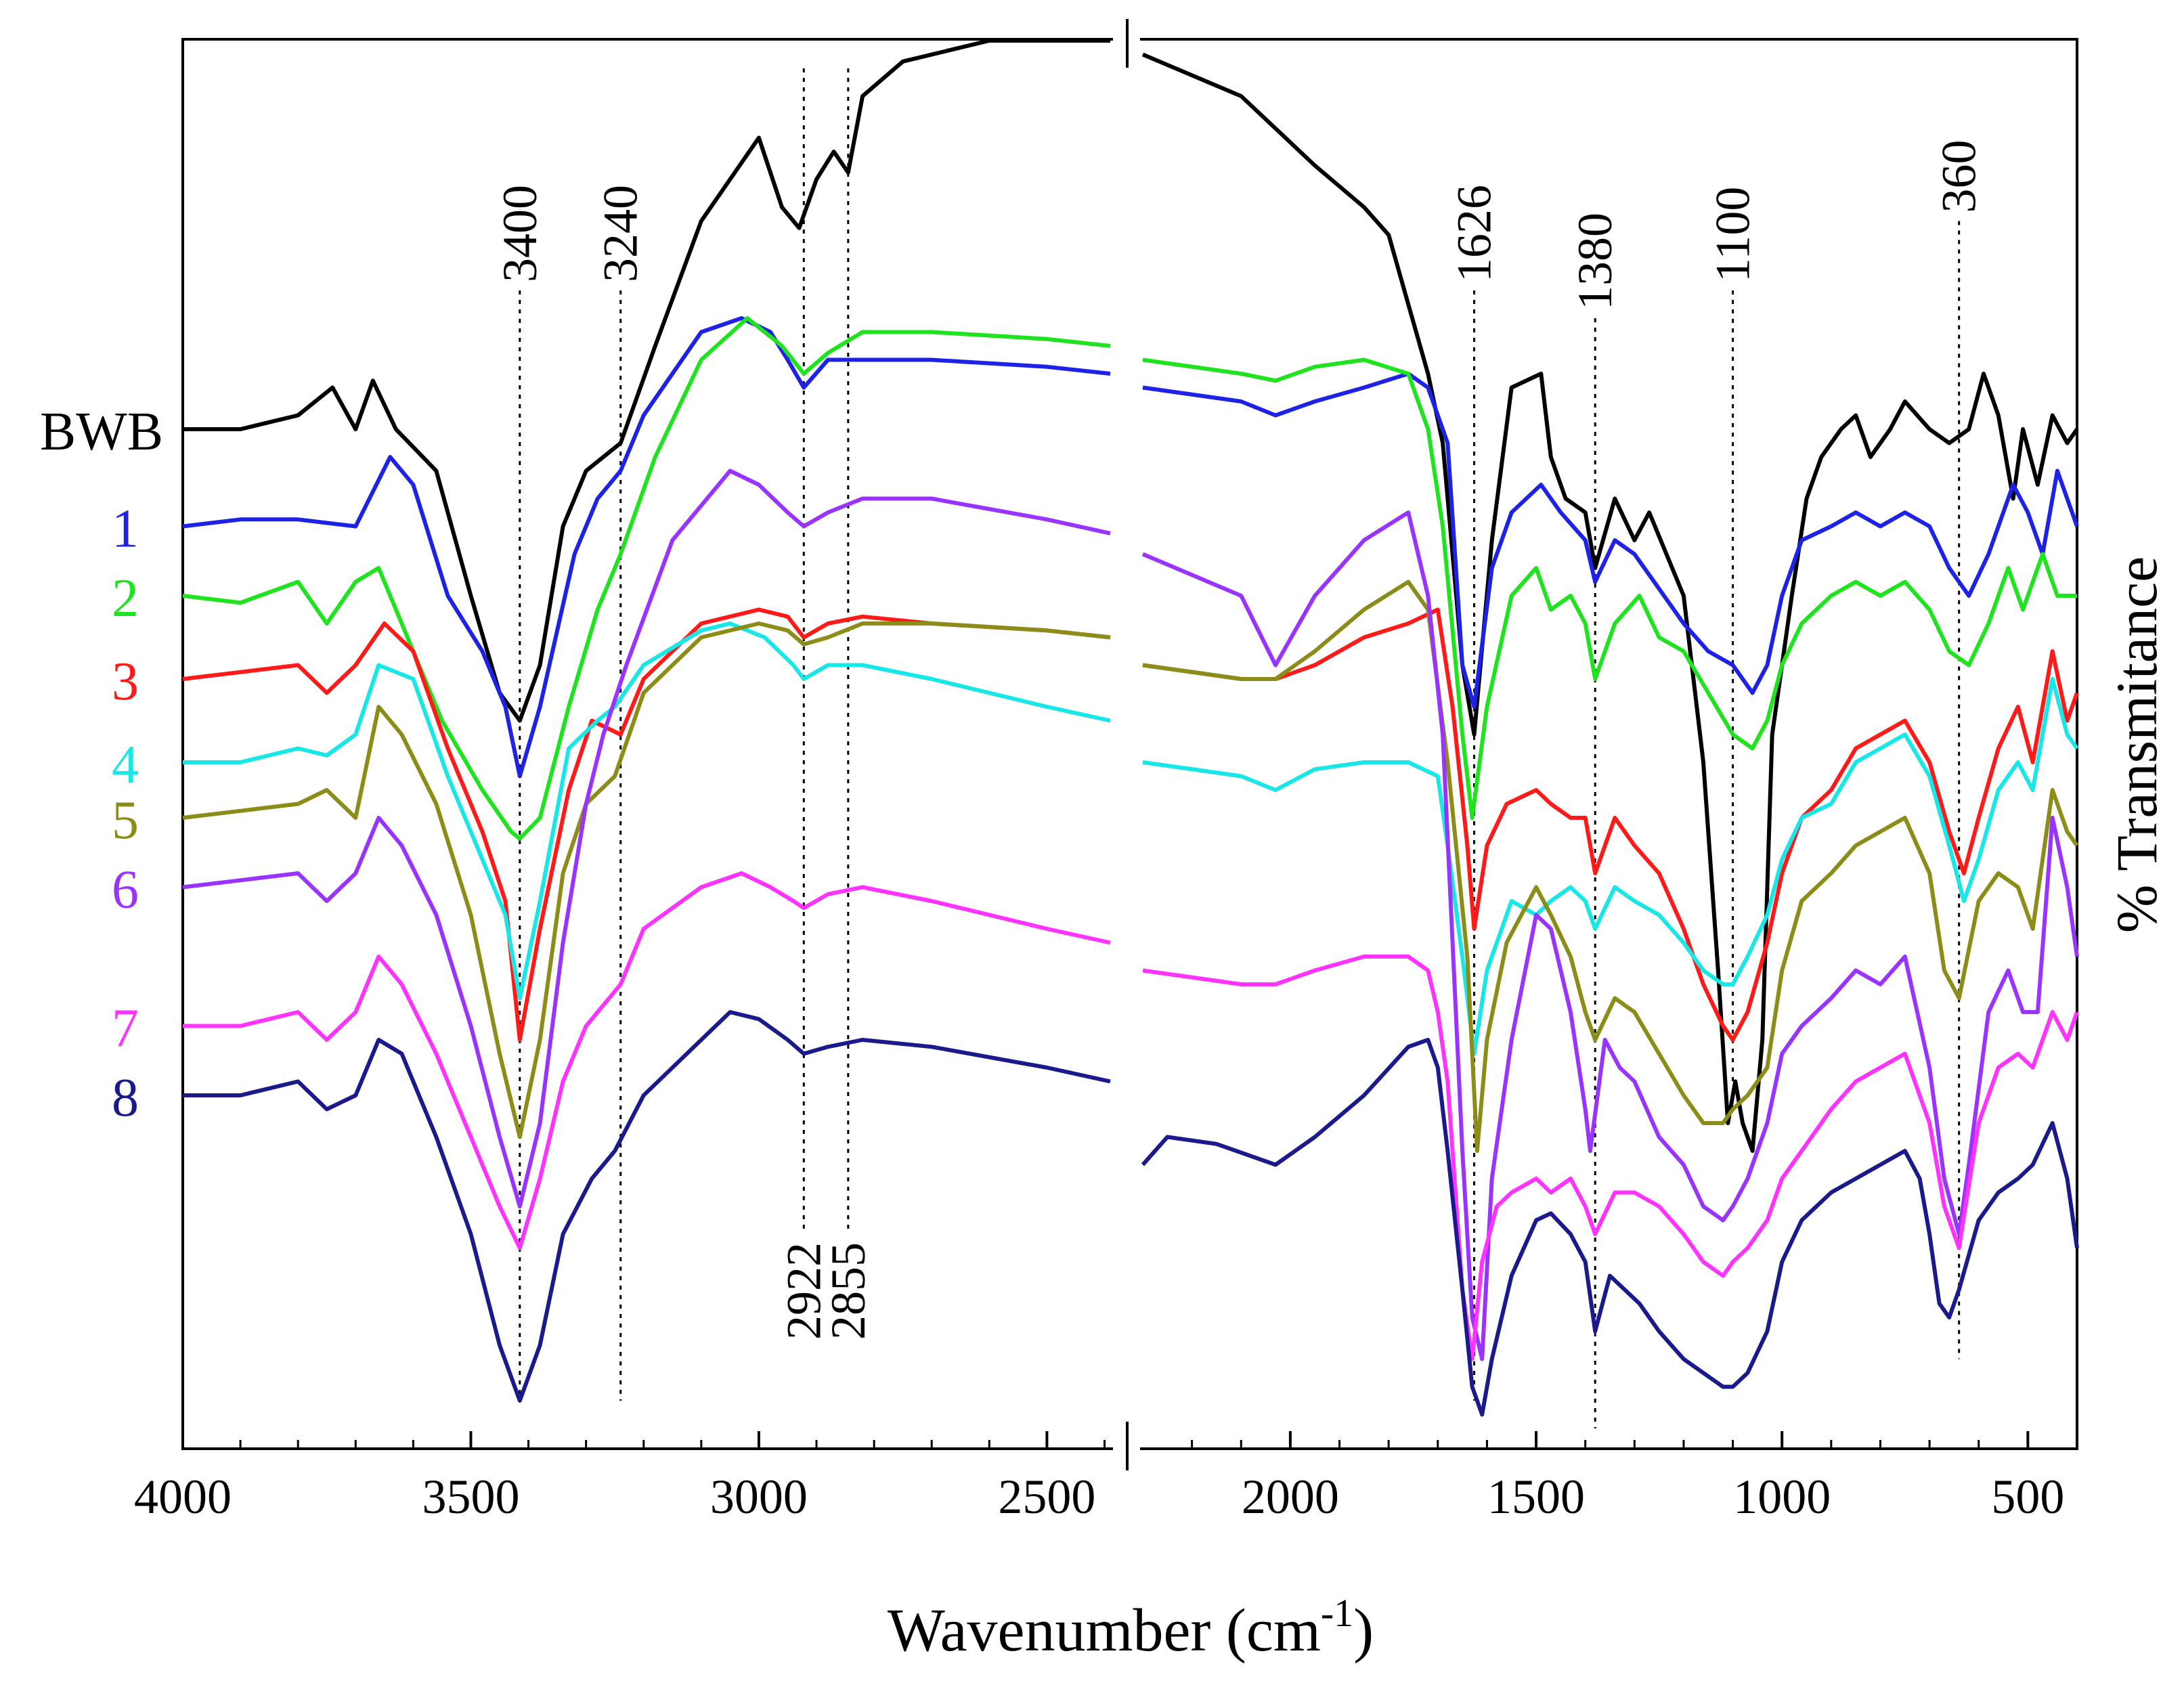  Describe the element at coordinates (1099, 1477) in the screenshot. I see `x-axis-ticks: 4000 3500 3000 2500 2000 1500 1000 500` at that location.